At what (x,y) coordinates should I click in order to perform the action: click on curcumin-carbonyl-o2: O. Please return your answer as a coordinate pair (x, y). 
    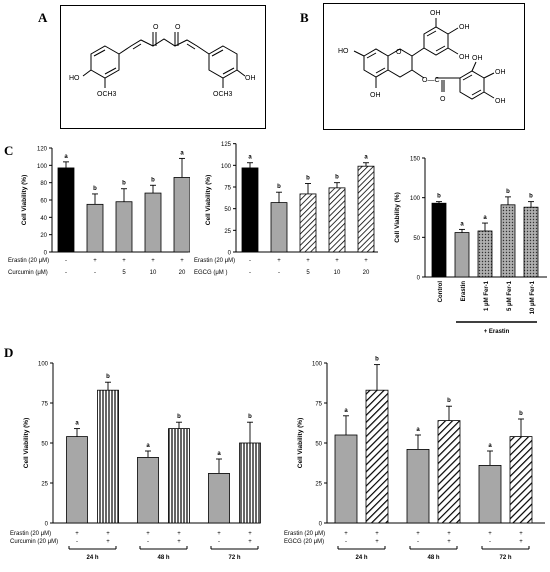
    Looking at the image, I should click on (178, 27).